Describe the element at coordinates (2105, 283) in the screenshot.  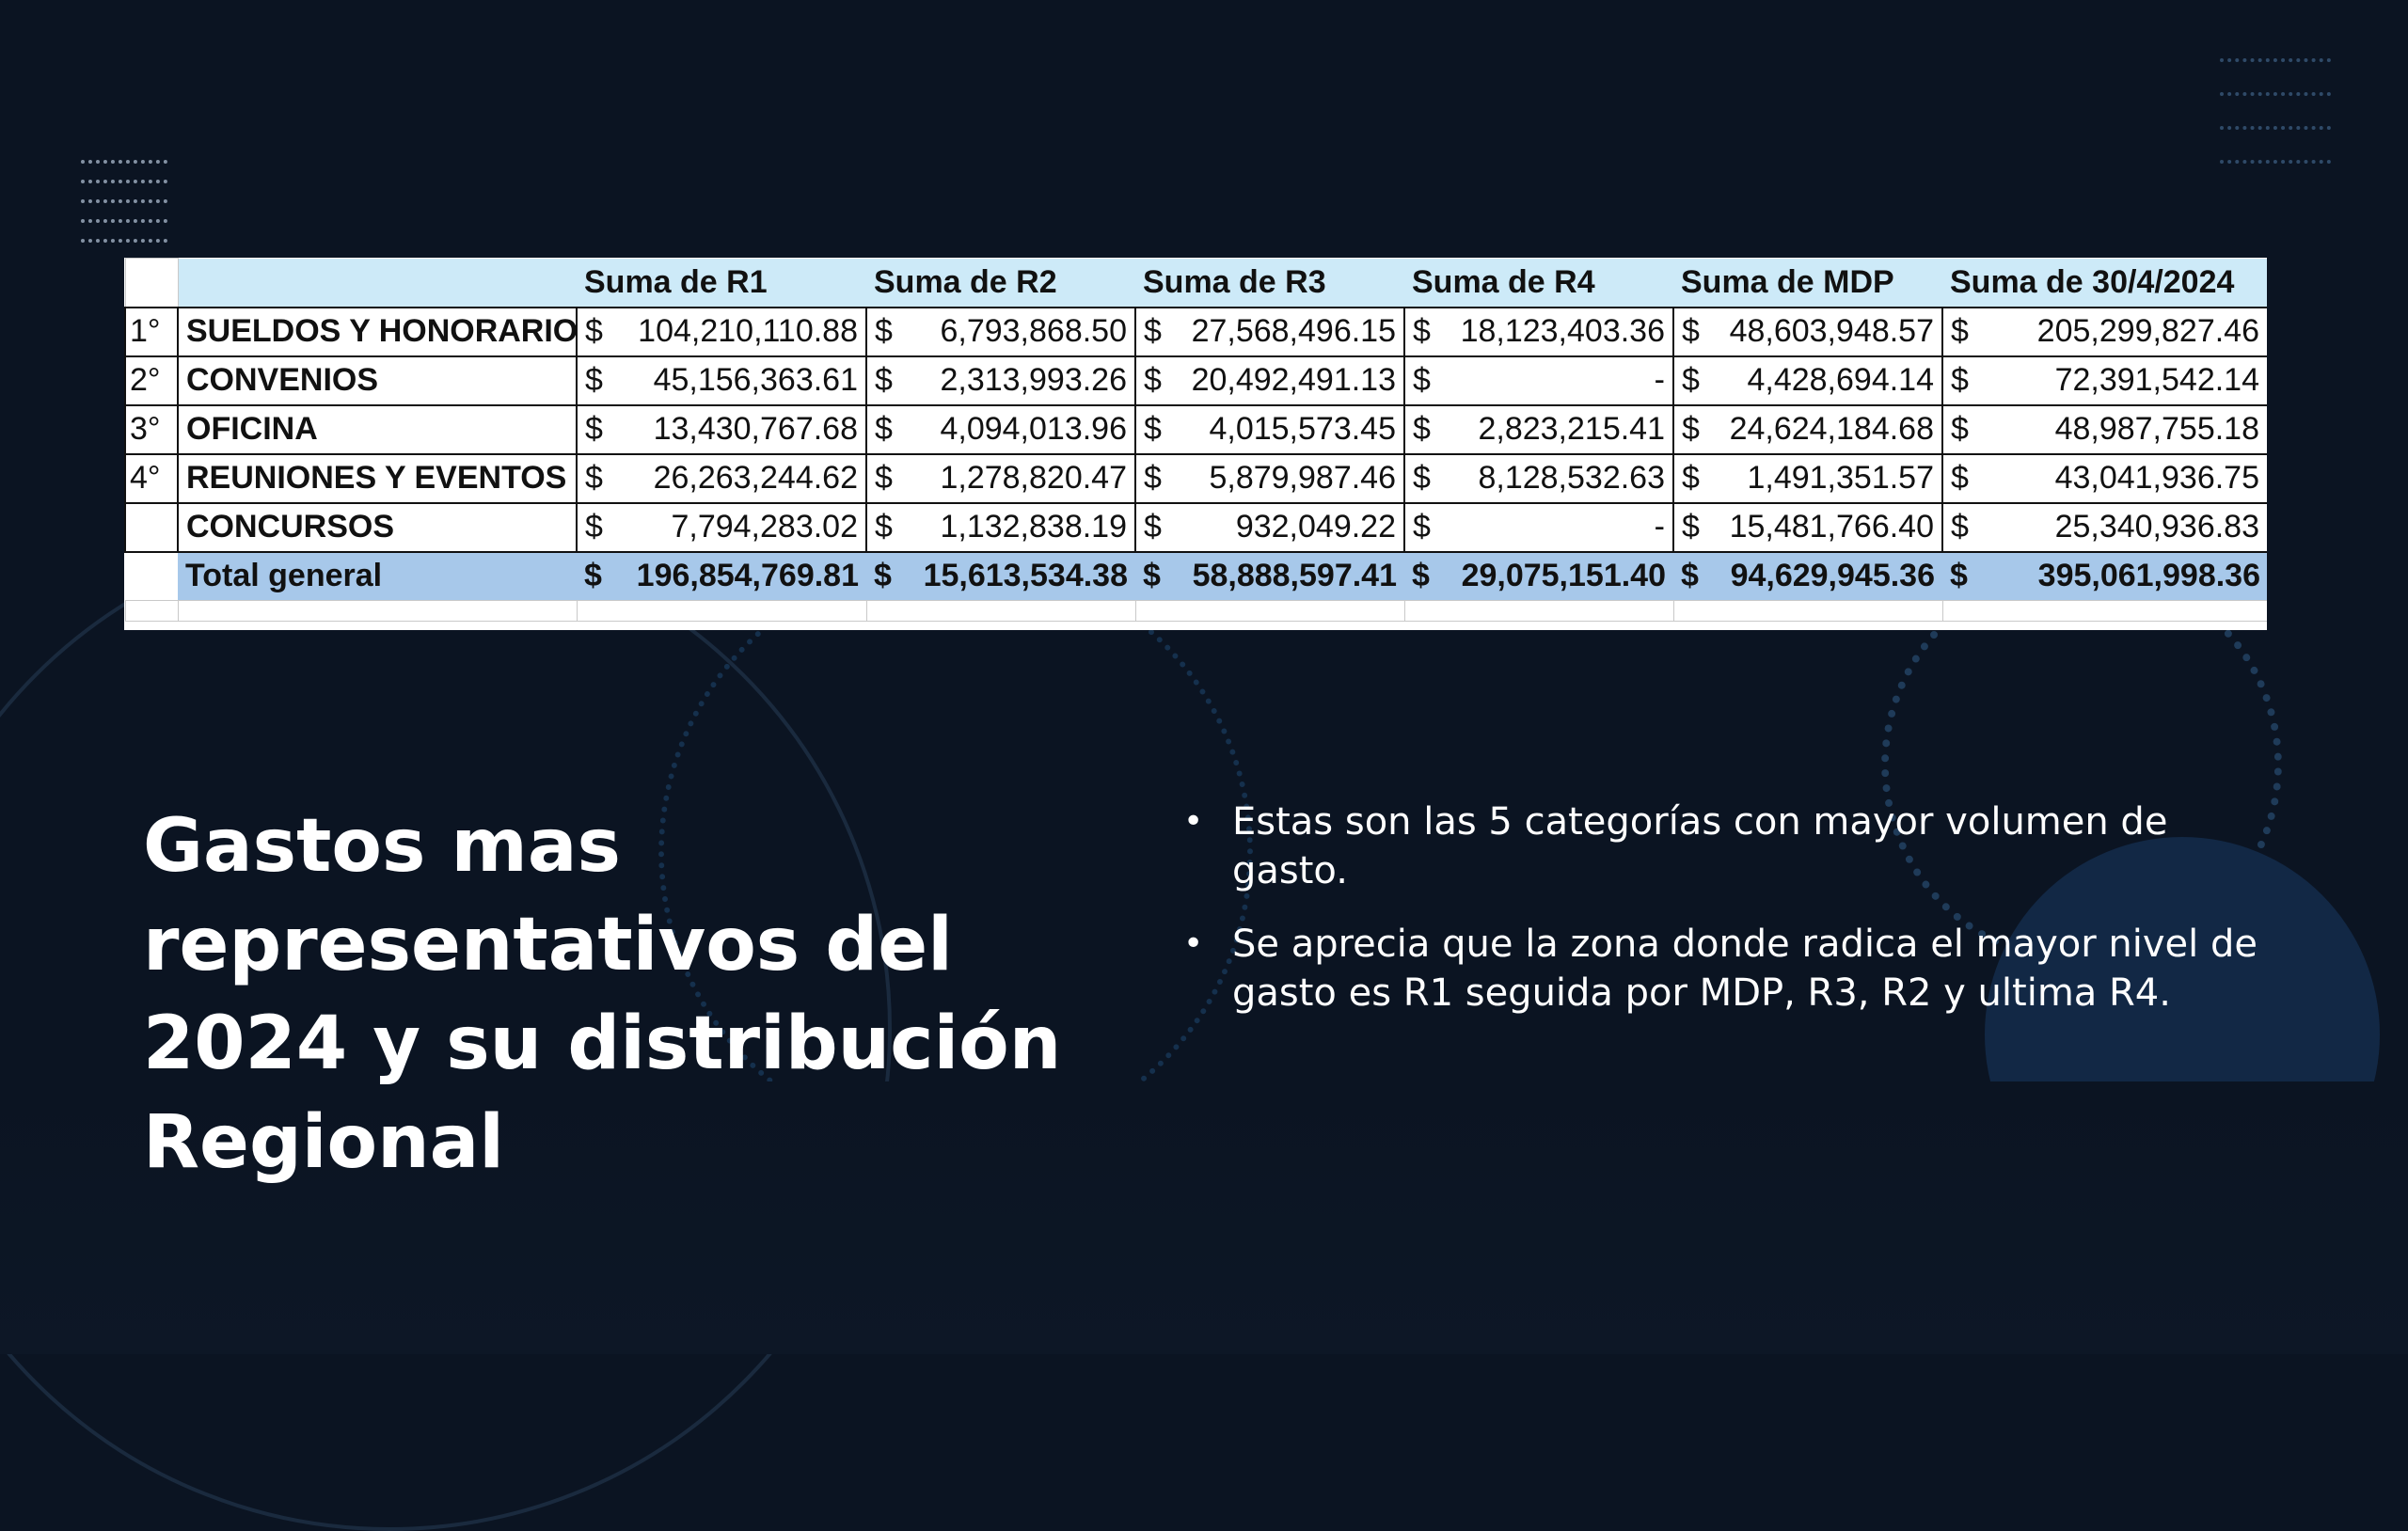
I see `table-header-cell: Suma de 30/4/2024` at that location.